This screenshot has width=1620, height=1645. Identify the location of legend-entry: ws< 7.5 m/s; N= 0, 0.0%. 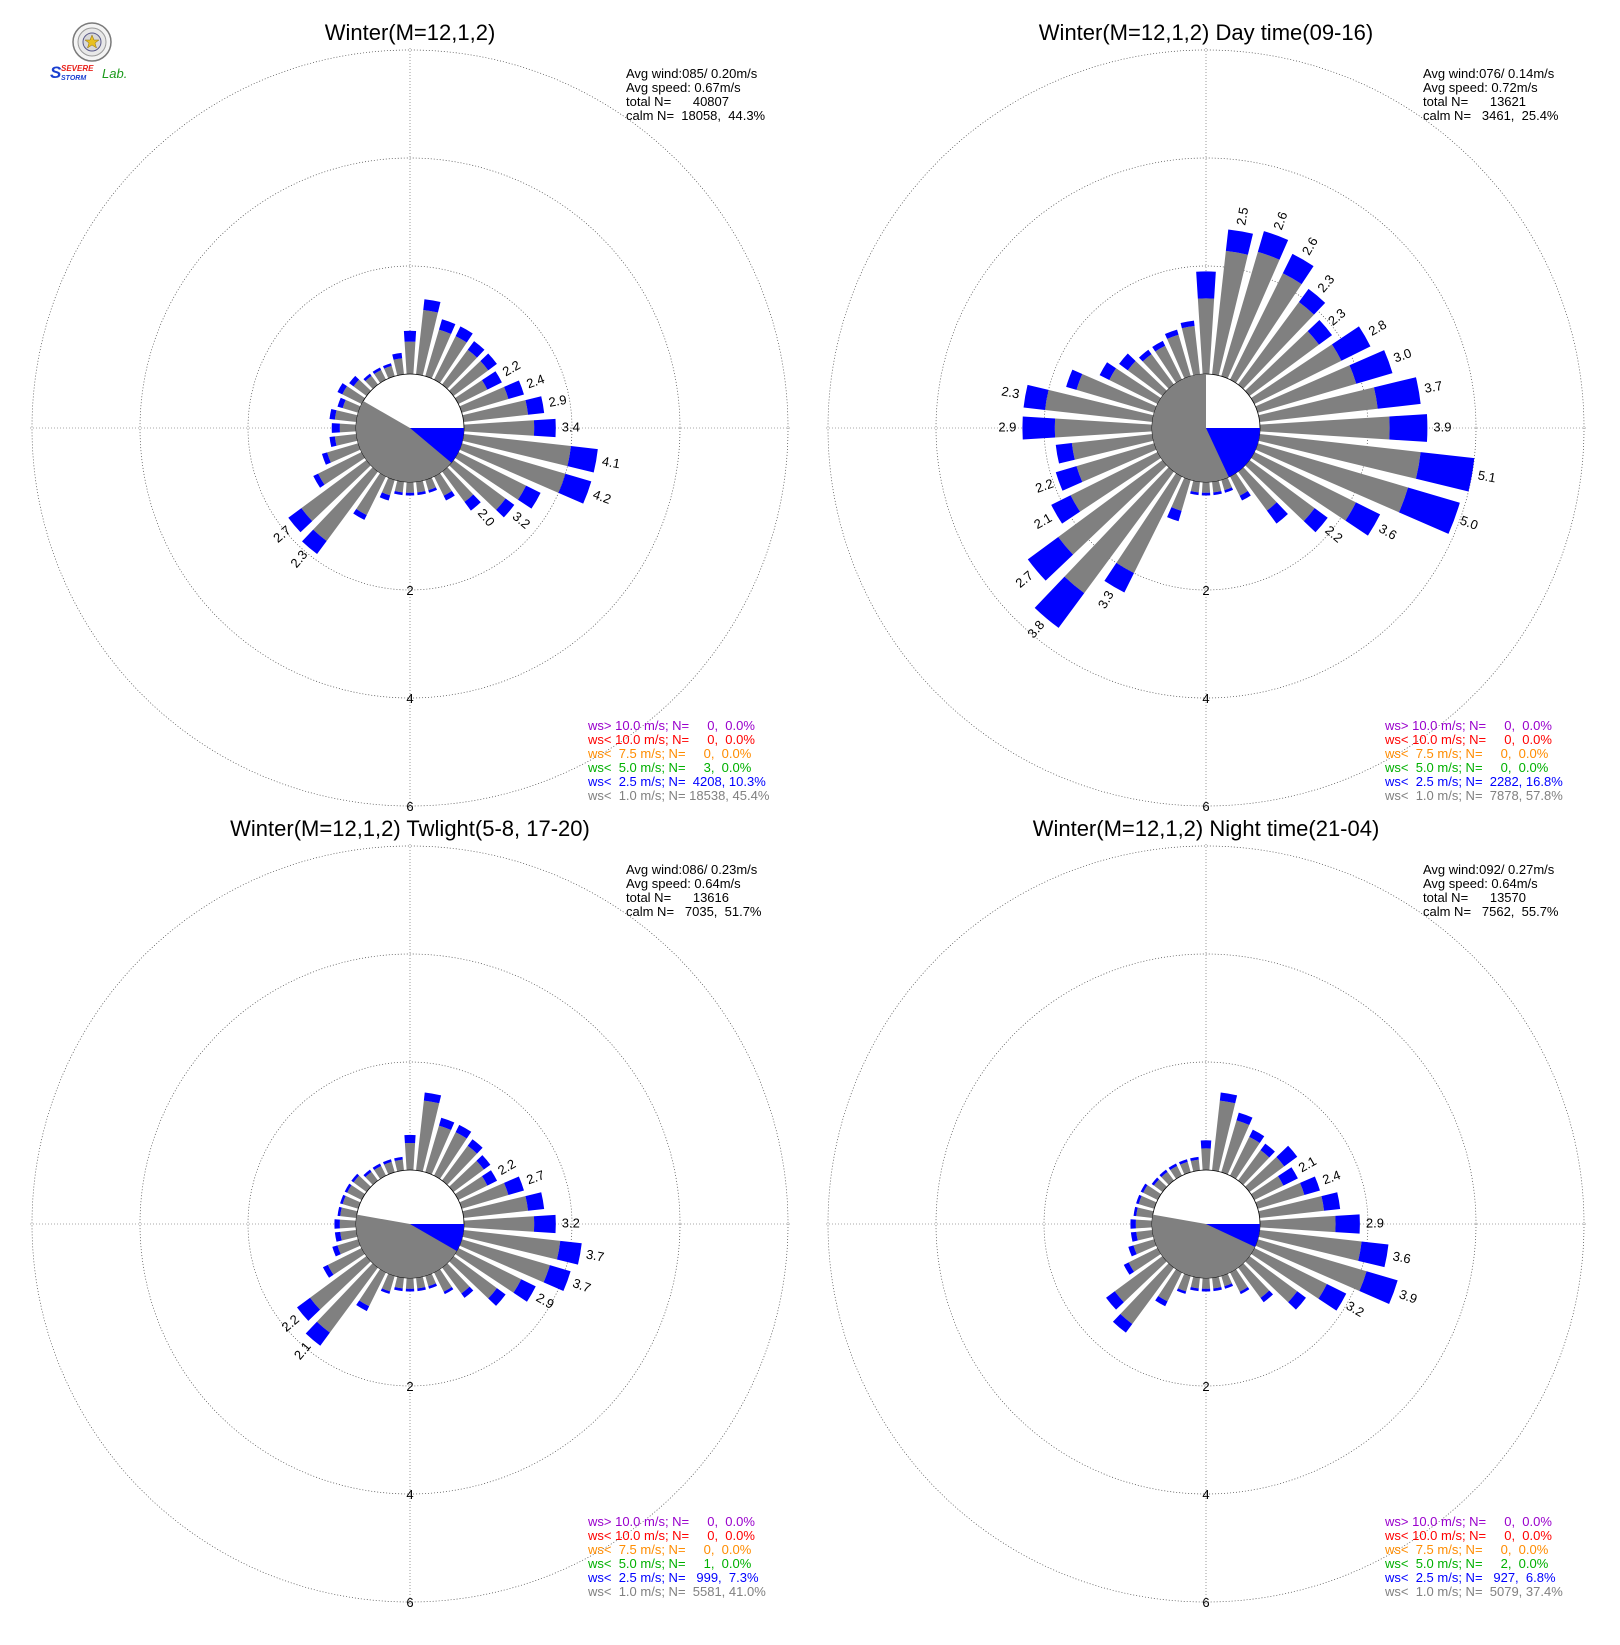
(669, 753).